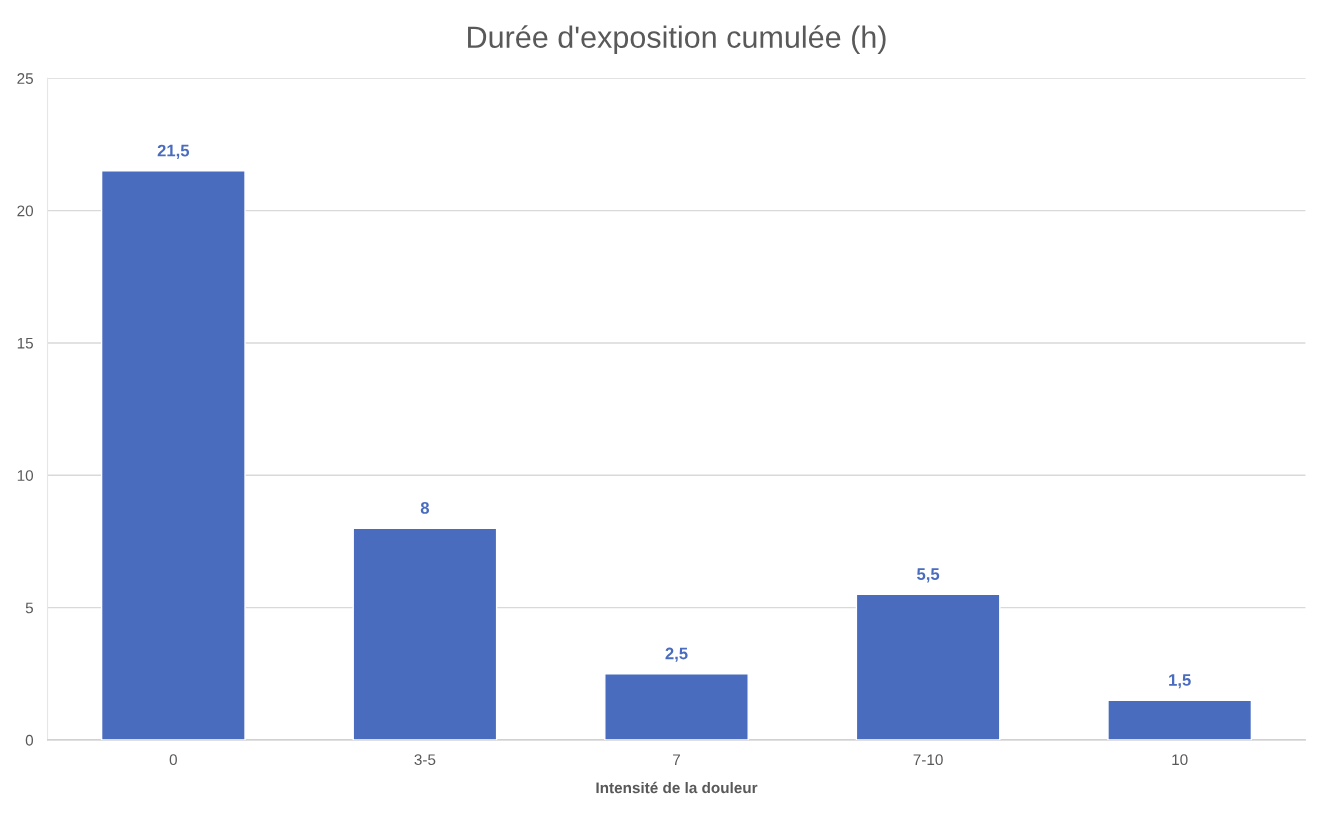 The height and width of the screenshot is (822, 1320). I want to click on y-tick-label: 10, so click(25, 475).